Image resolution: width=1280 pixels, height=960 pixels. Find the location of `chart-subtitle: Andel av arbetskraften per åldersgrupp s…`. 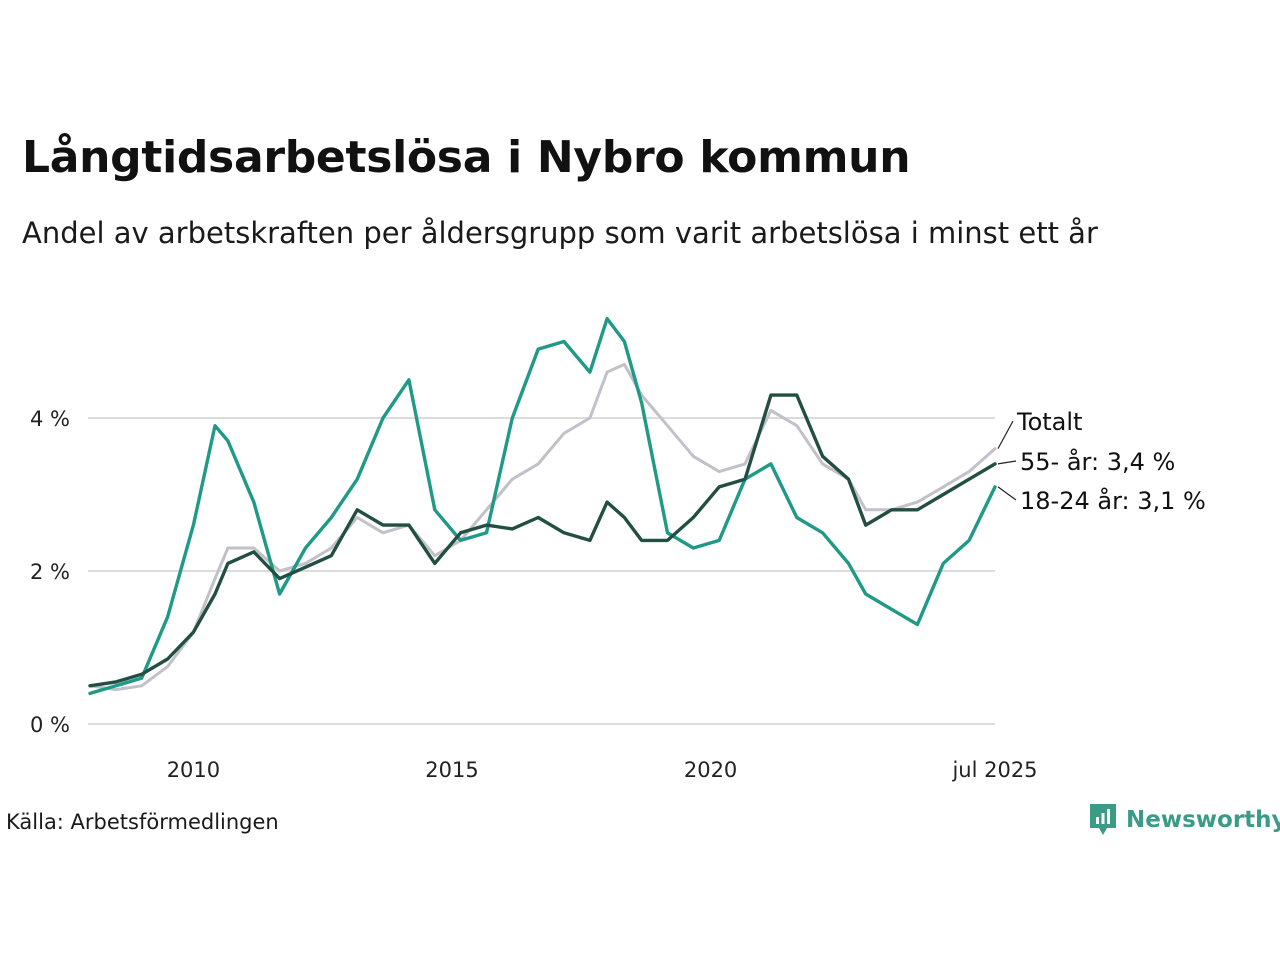

chart-subtitle: Andel av arbetskraften per åldersgrupp s… is located at coordinates (560, 233).